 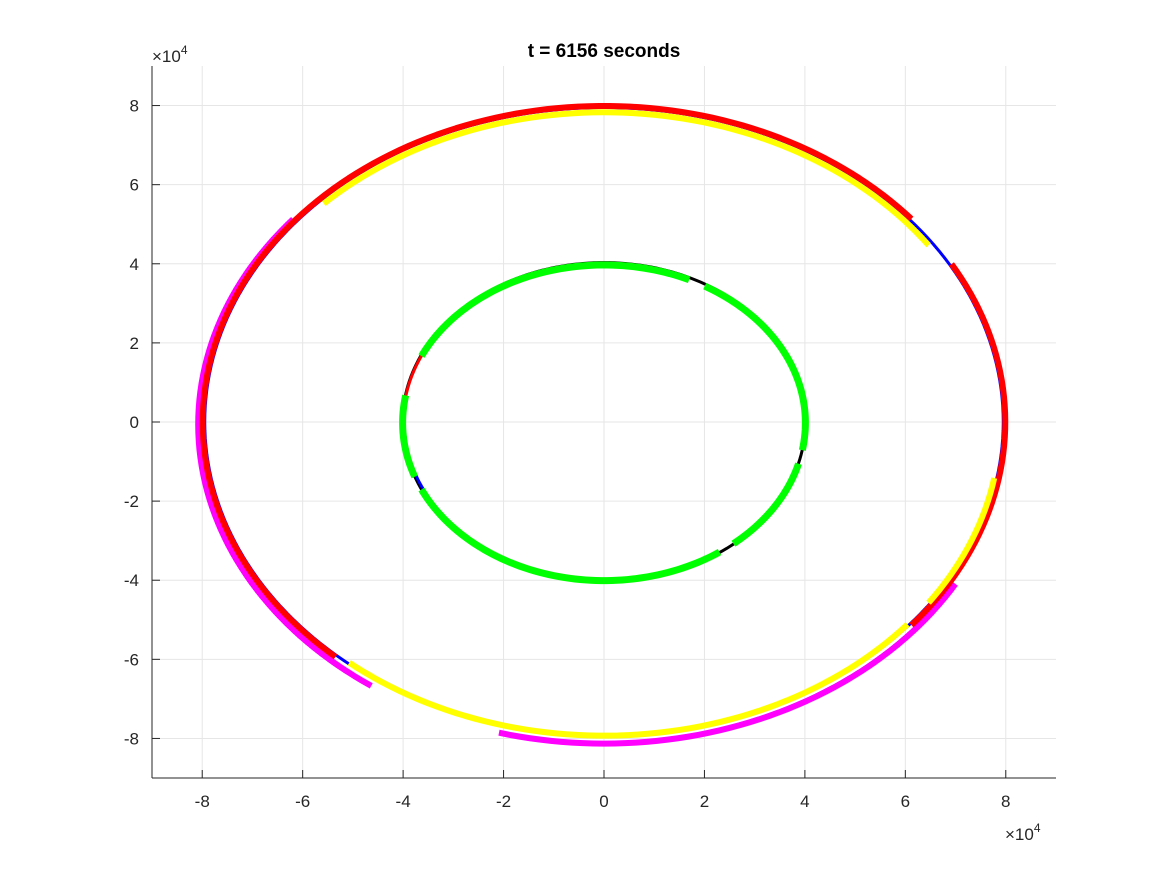 What do you see at coordinates (134, 422) in the screenshot?
I see `y-tick-label: 0` at bounding box center [134, 422].